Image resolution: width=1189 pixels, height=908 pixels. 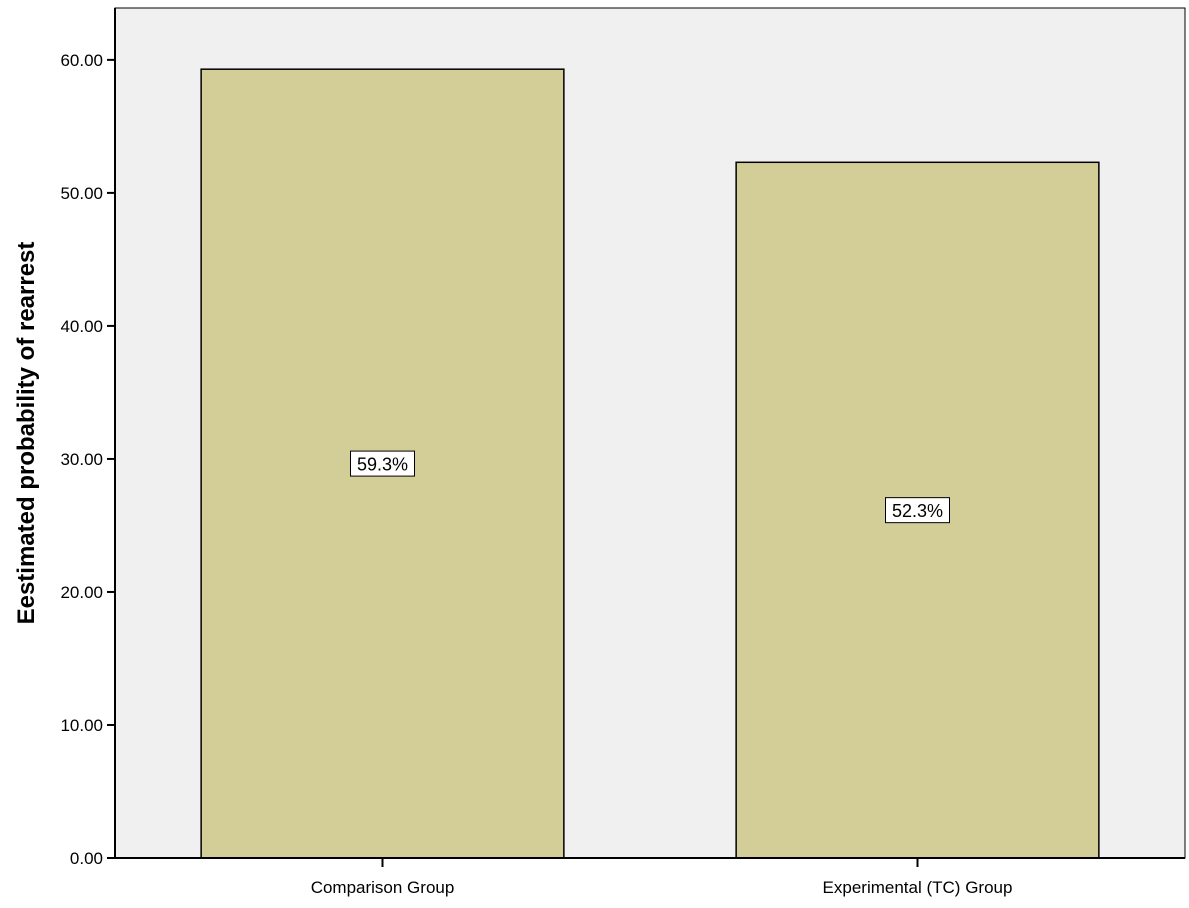 What do you see at coordinates (26, 433) in the screenshot?
I see `y-axis-title: Eestimated probability of rearrest` at bounding box center [26, 433].